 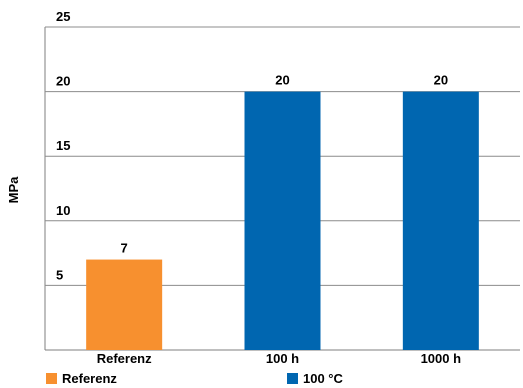 I want to click on y-tick-label: 15, so click(x=63, y=145).